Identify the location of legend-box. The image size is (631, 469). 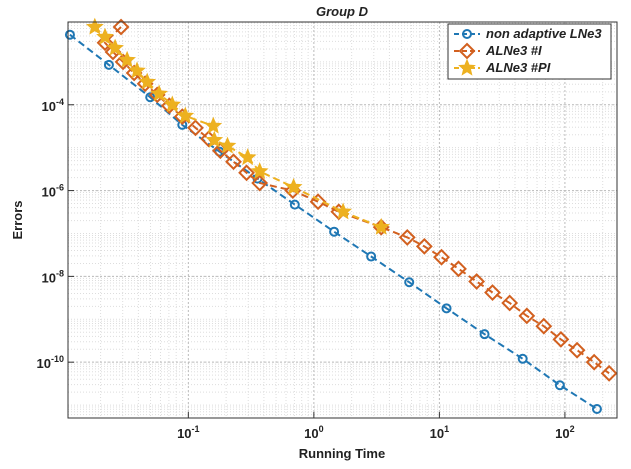
(529, 51).